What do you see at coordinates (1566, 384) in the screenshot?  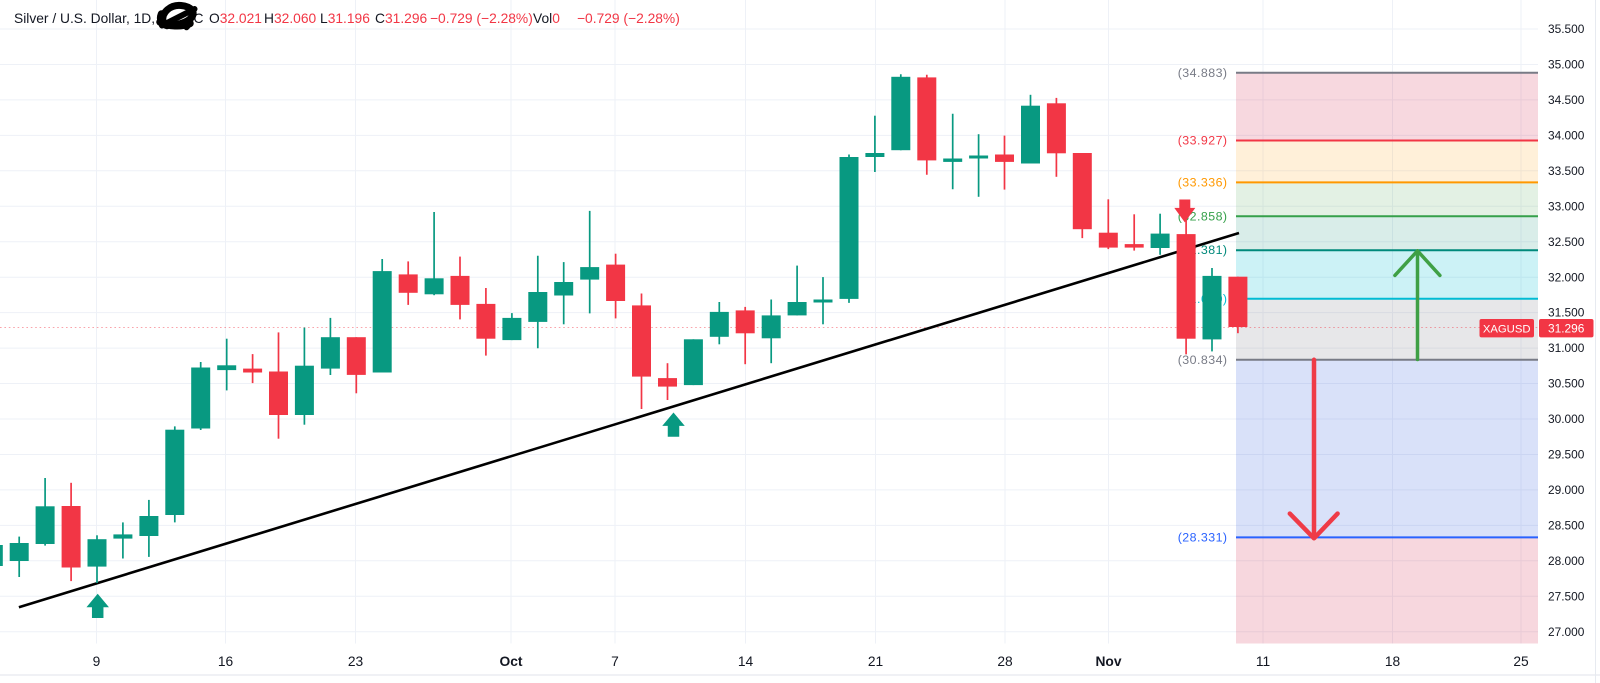 I see `svg-text: 30.500` at bounding box center [1566, 384].